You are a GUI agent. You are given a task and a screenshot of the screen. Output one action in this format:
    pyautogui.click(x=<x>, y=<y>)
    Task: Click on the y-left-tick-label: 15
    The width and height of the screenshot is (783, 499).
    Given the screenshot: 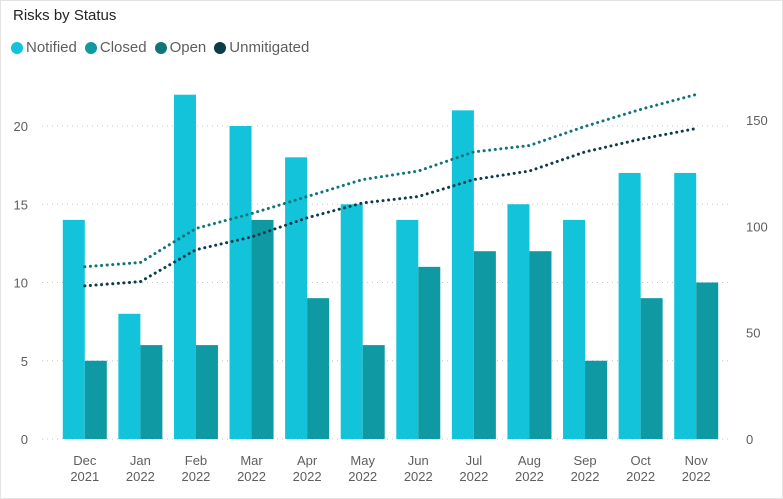 What is the action you would take?
    pyautogui.click(x=21, y=204)
    